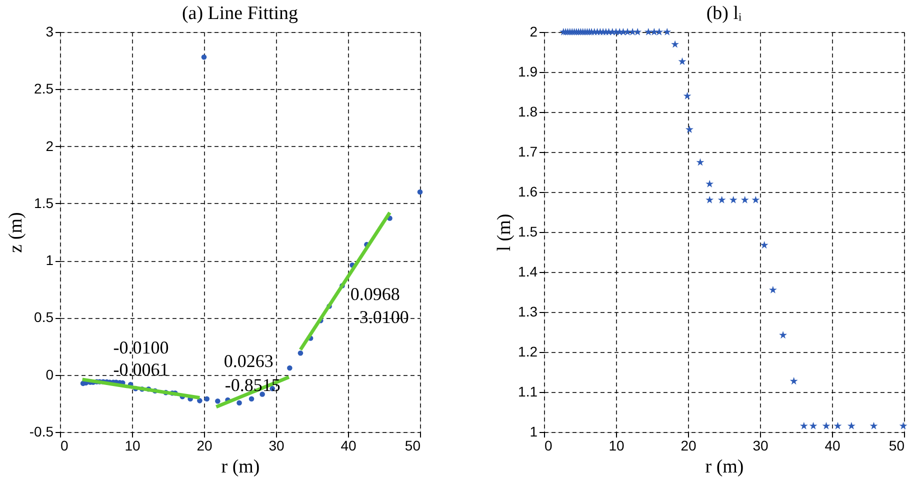 This screenshot has width=922, height=495. I want to click on y-tick-label: 2.5, so click(44, 88).